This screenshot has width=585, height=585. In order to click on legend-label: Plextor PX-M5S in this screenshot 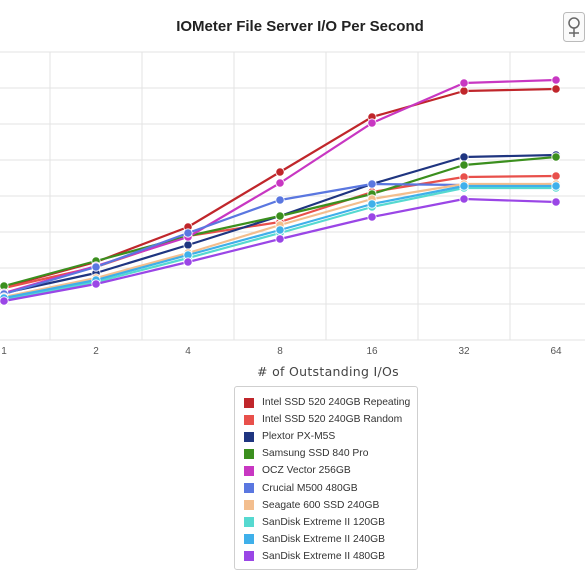, I will do `click(299, 437)`.